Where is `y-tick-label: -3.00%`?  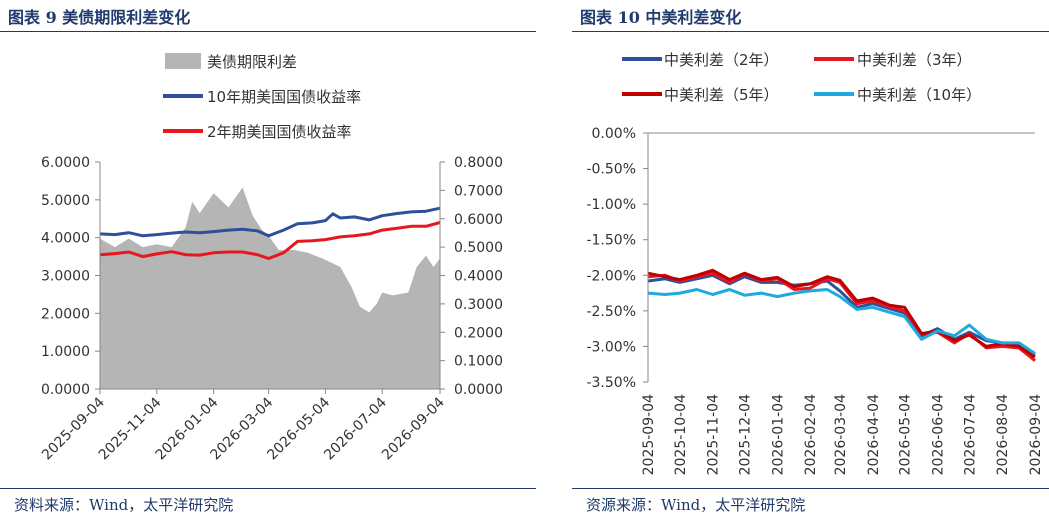
y-tick-label: -3.00% is located at coordinates (611, 347).